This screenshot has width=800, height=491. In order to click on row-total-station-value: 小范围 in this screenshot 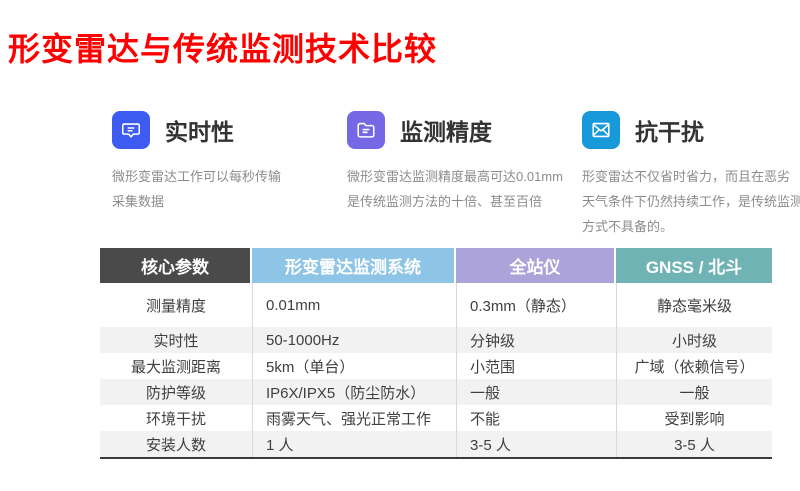, I will do `click(536, 366)`.